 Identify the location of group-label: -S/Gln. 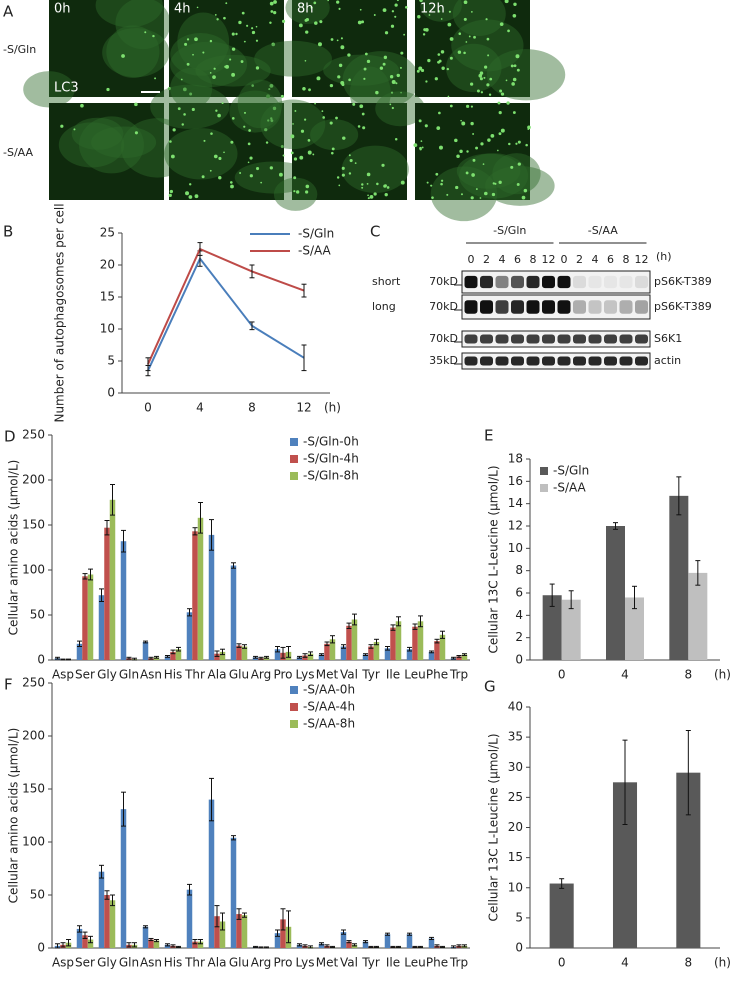
(509, 230).